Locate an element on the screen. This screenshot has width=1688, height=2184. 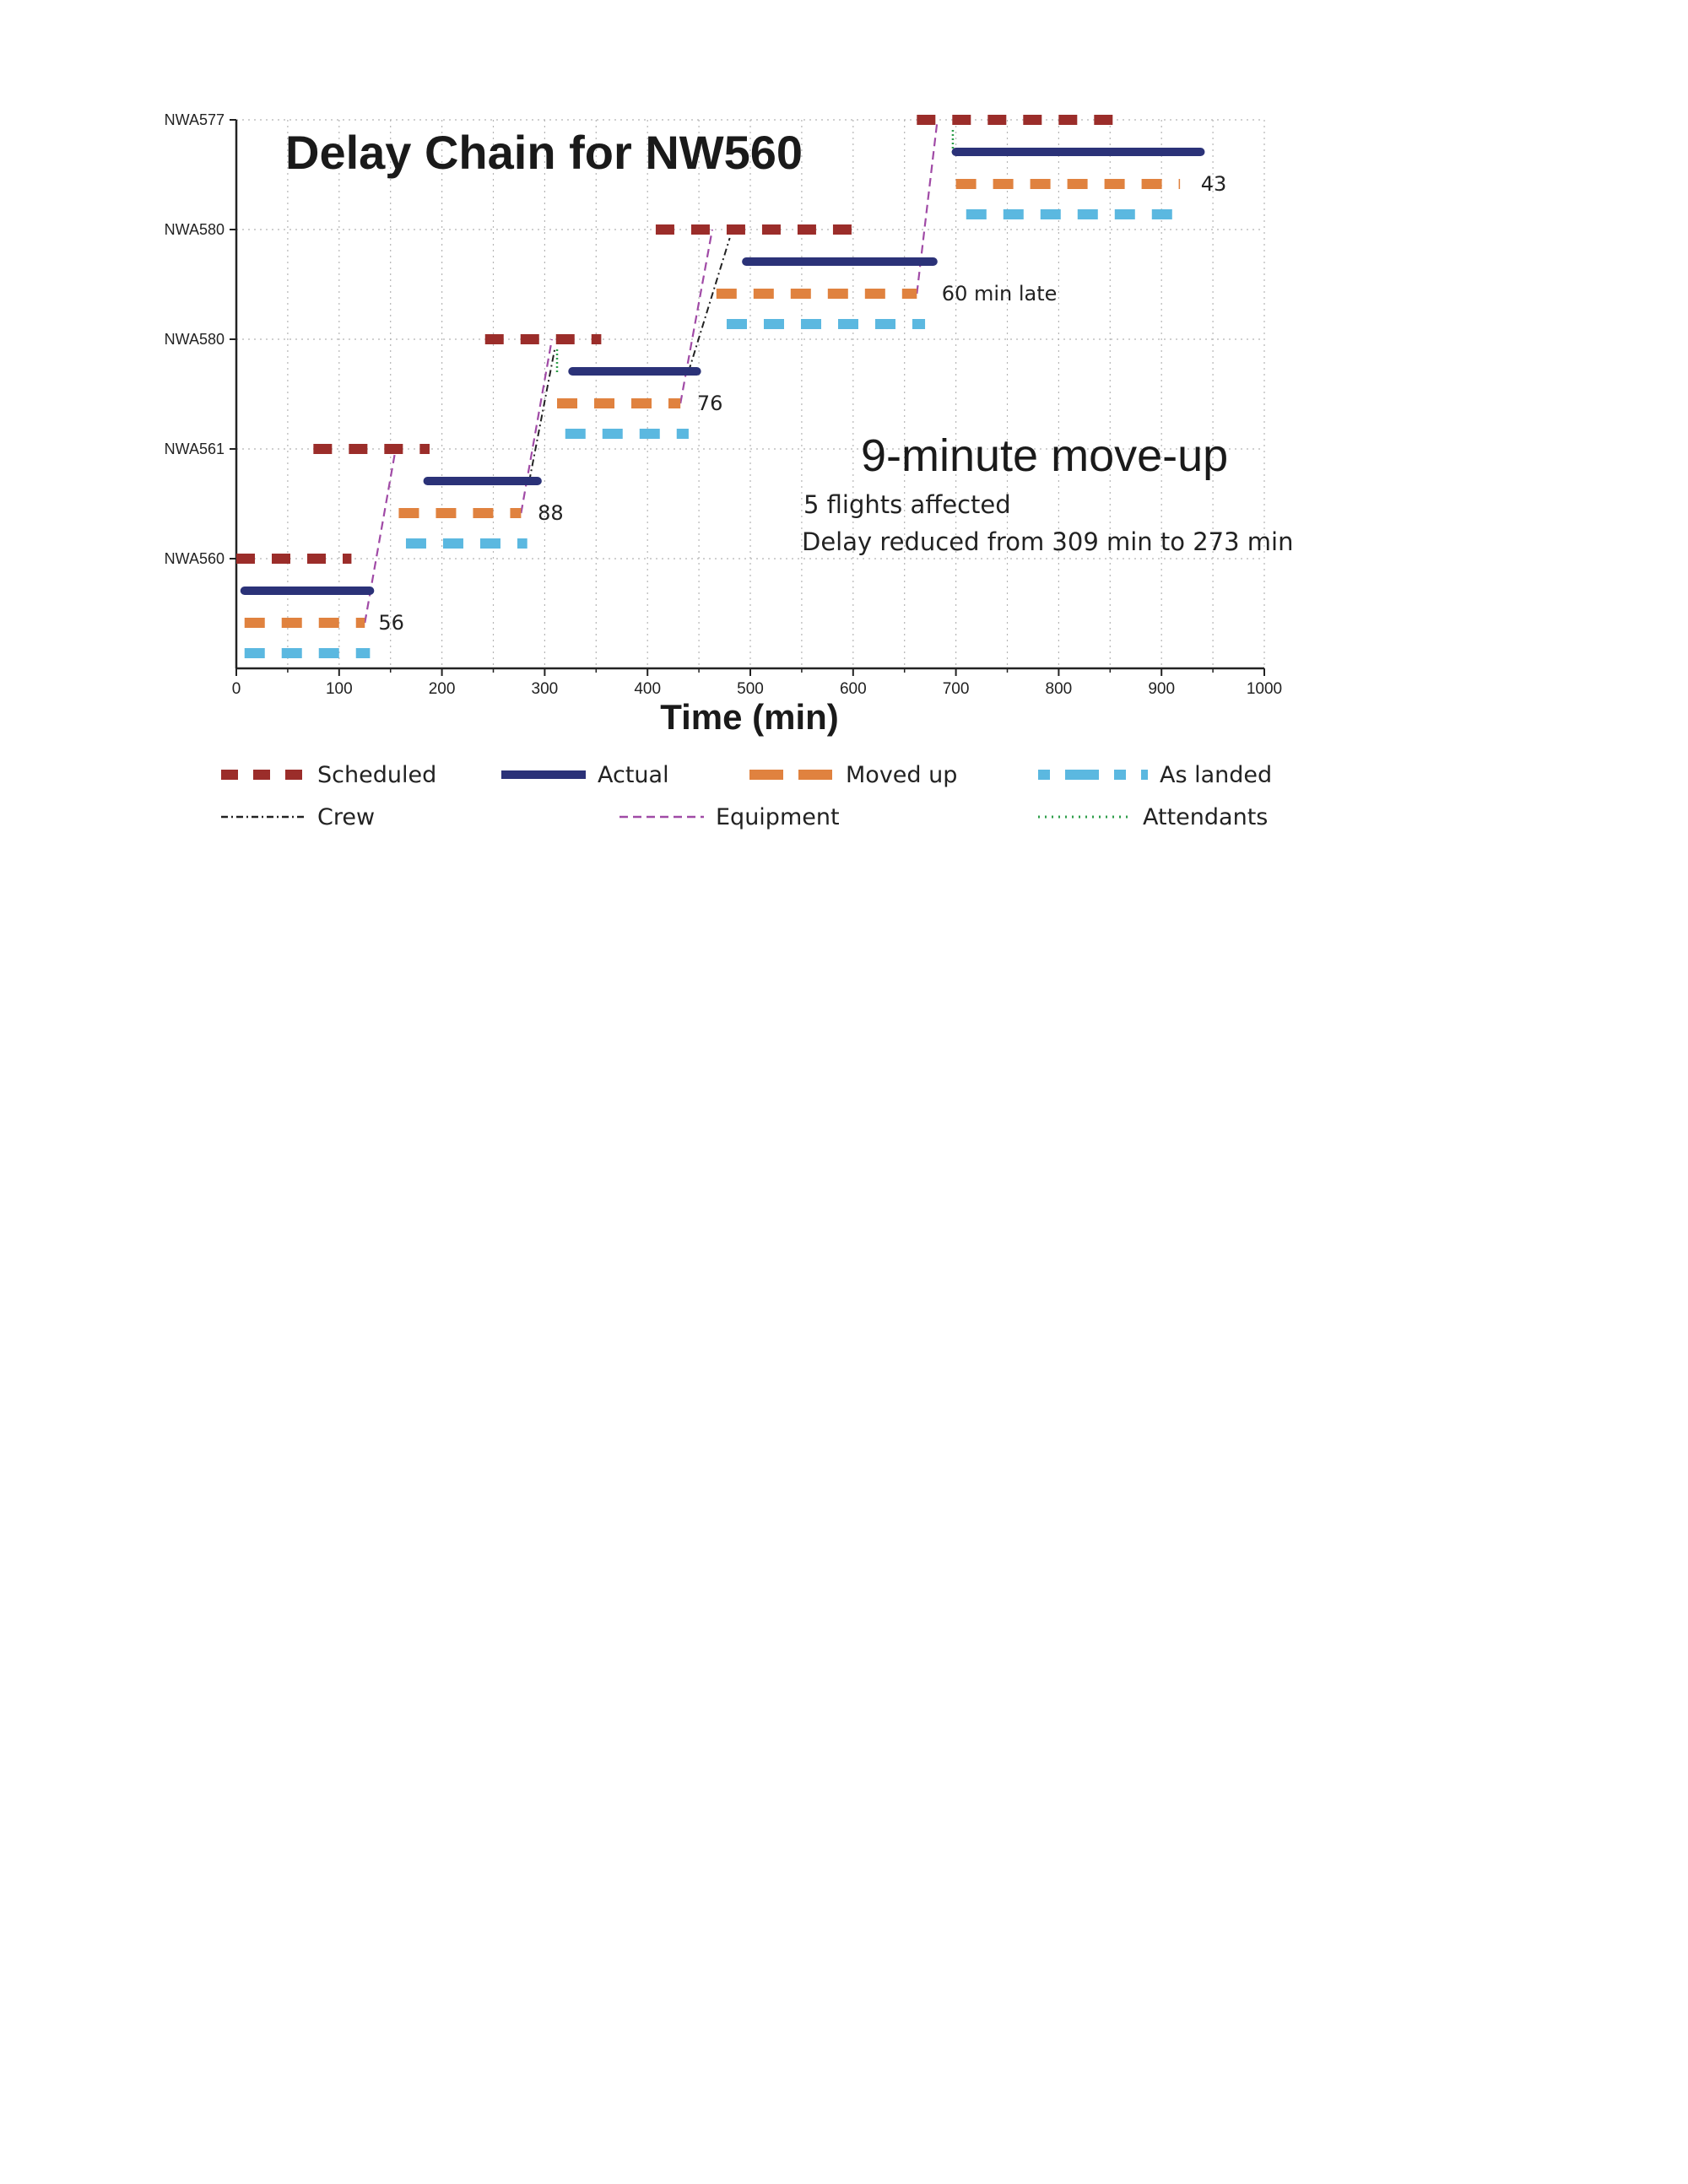
legend-label: As landed is located at coordinates (1216, 775).